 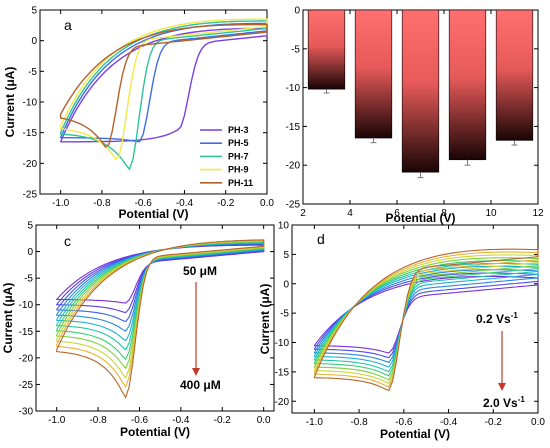 What do you see at coordinates (26, 305) in the screenshot?
I see `panel-c-ytick-label: -10` at bounding box center [26, 305].